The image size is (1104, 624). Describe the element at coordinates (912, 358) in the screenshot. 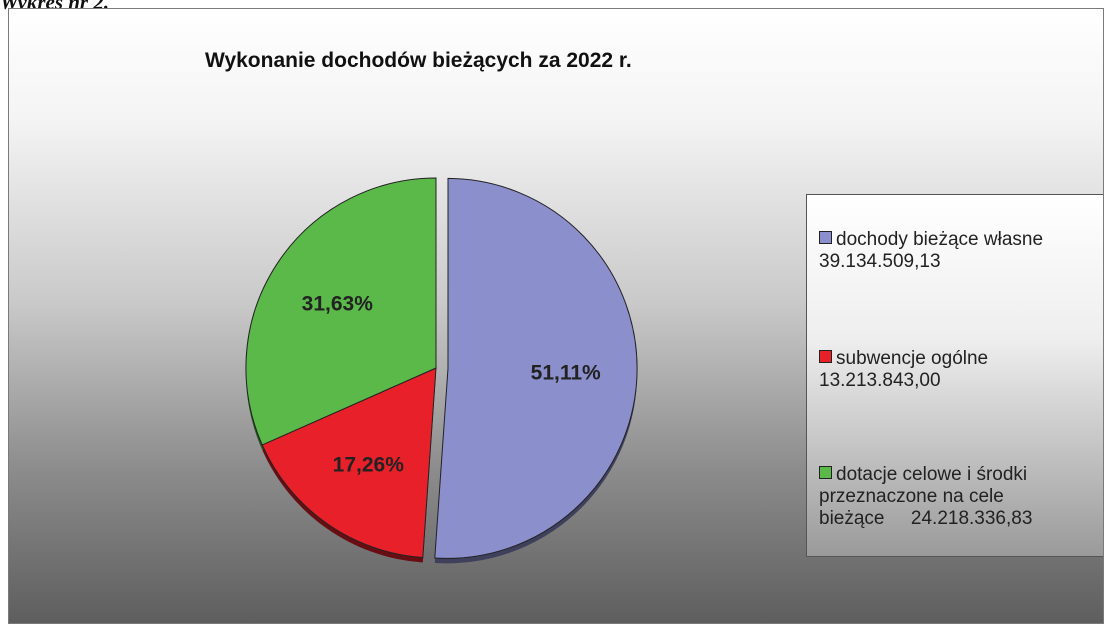

I see `legend-label: subwencje ogólne` at that location.